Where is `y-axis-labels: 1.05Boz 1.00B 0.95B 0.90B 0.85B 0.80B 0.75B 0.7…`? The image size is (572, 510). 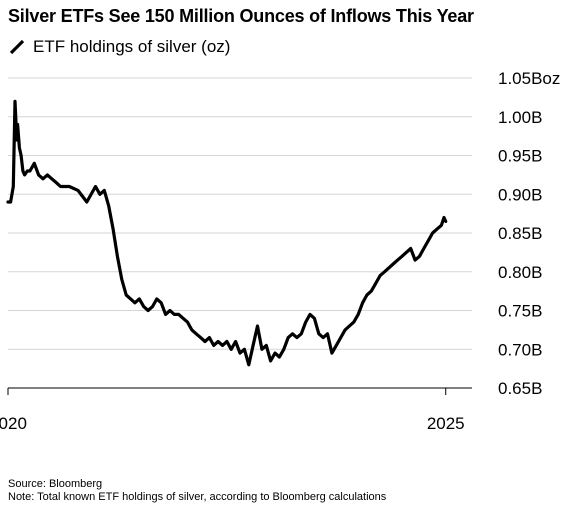 y-axis-labels: 1.05Boz 1.00B 0.95B 0.90B 0.85B 0.80B 0.75B 0.7… is located at coordinates (529, 233).